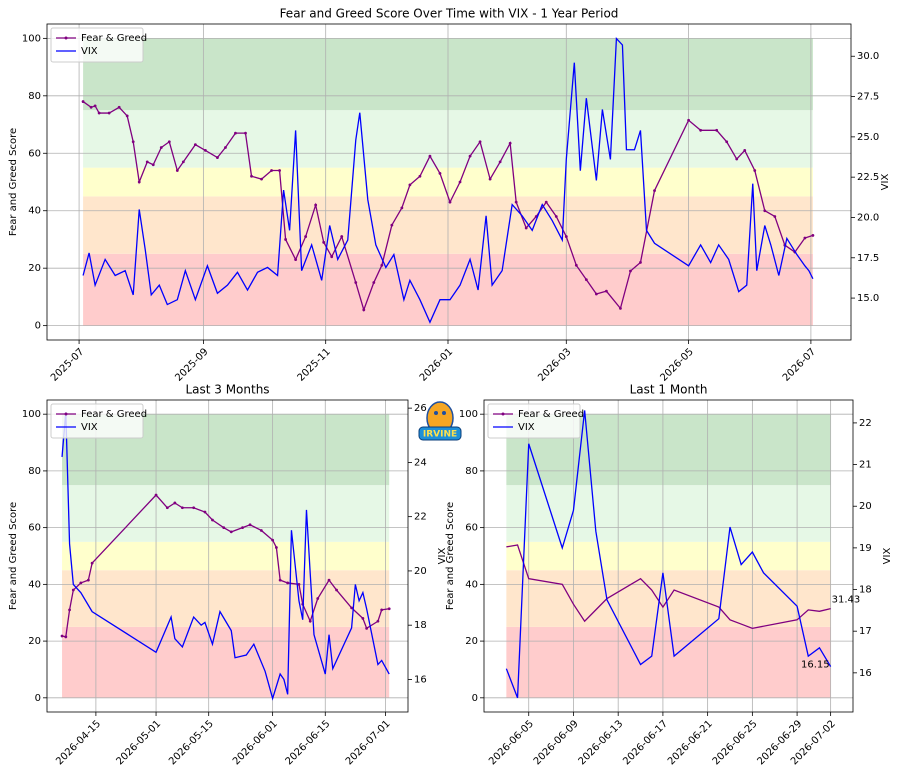  What do you see at coordinates (868, 56) in the screenshot?
I see `y2-tick-label: 30.0` at bounding box center [868, 56].